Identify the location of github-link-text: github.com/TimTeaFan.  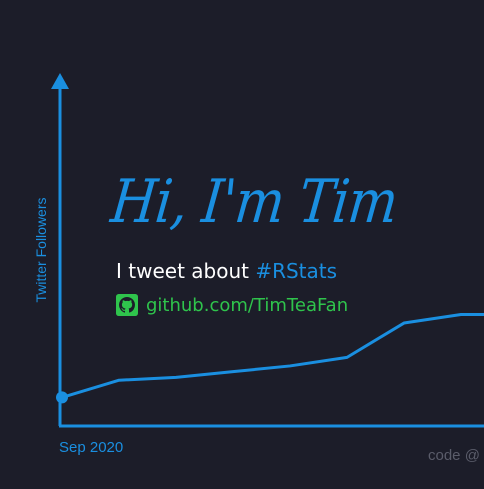
(247, 305).